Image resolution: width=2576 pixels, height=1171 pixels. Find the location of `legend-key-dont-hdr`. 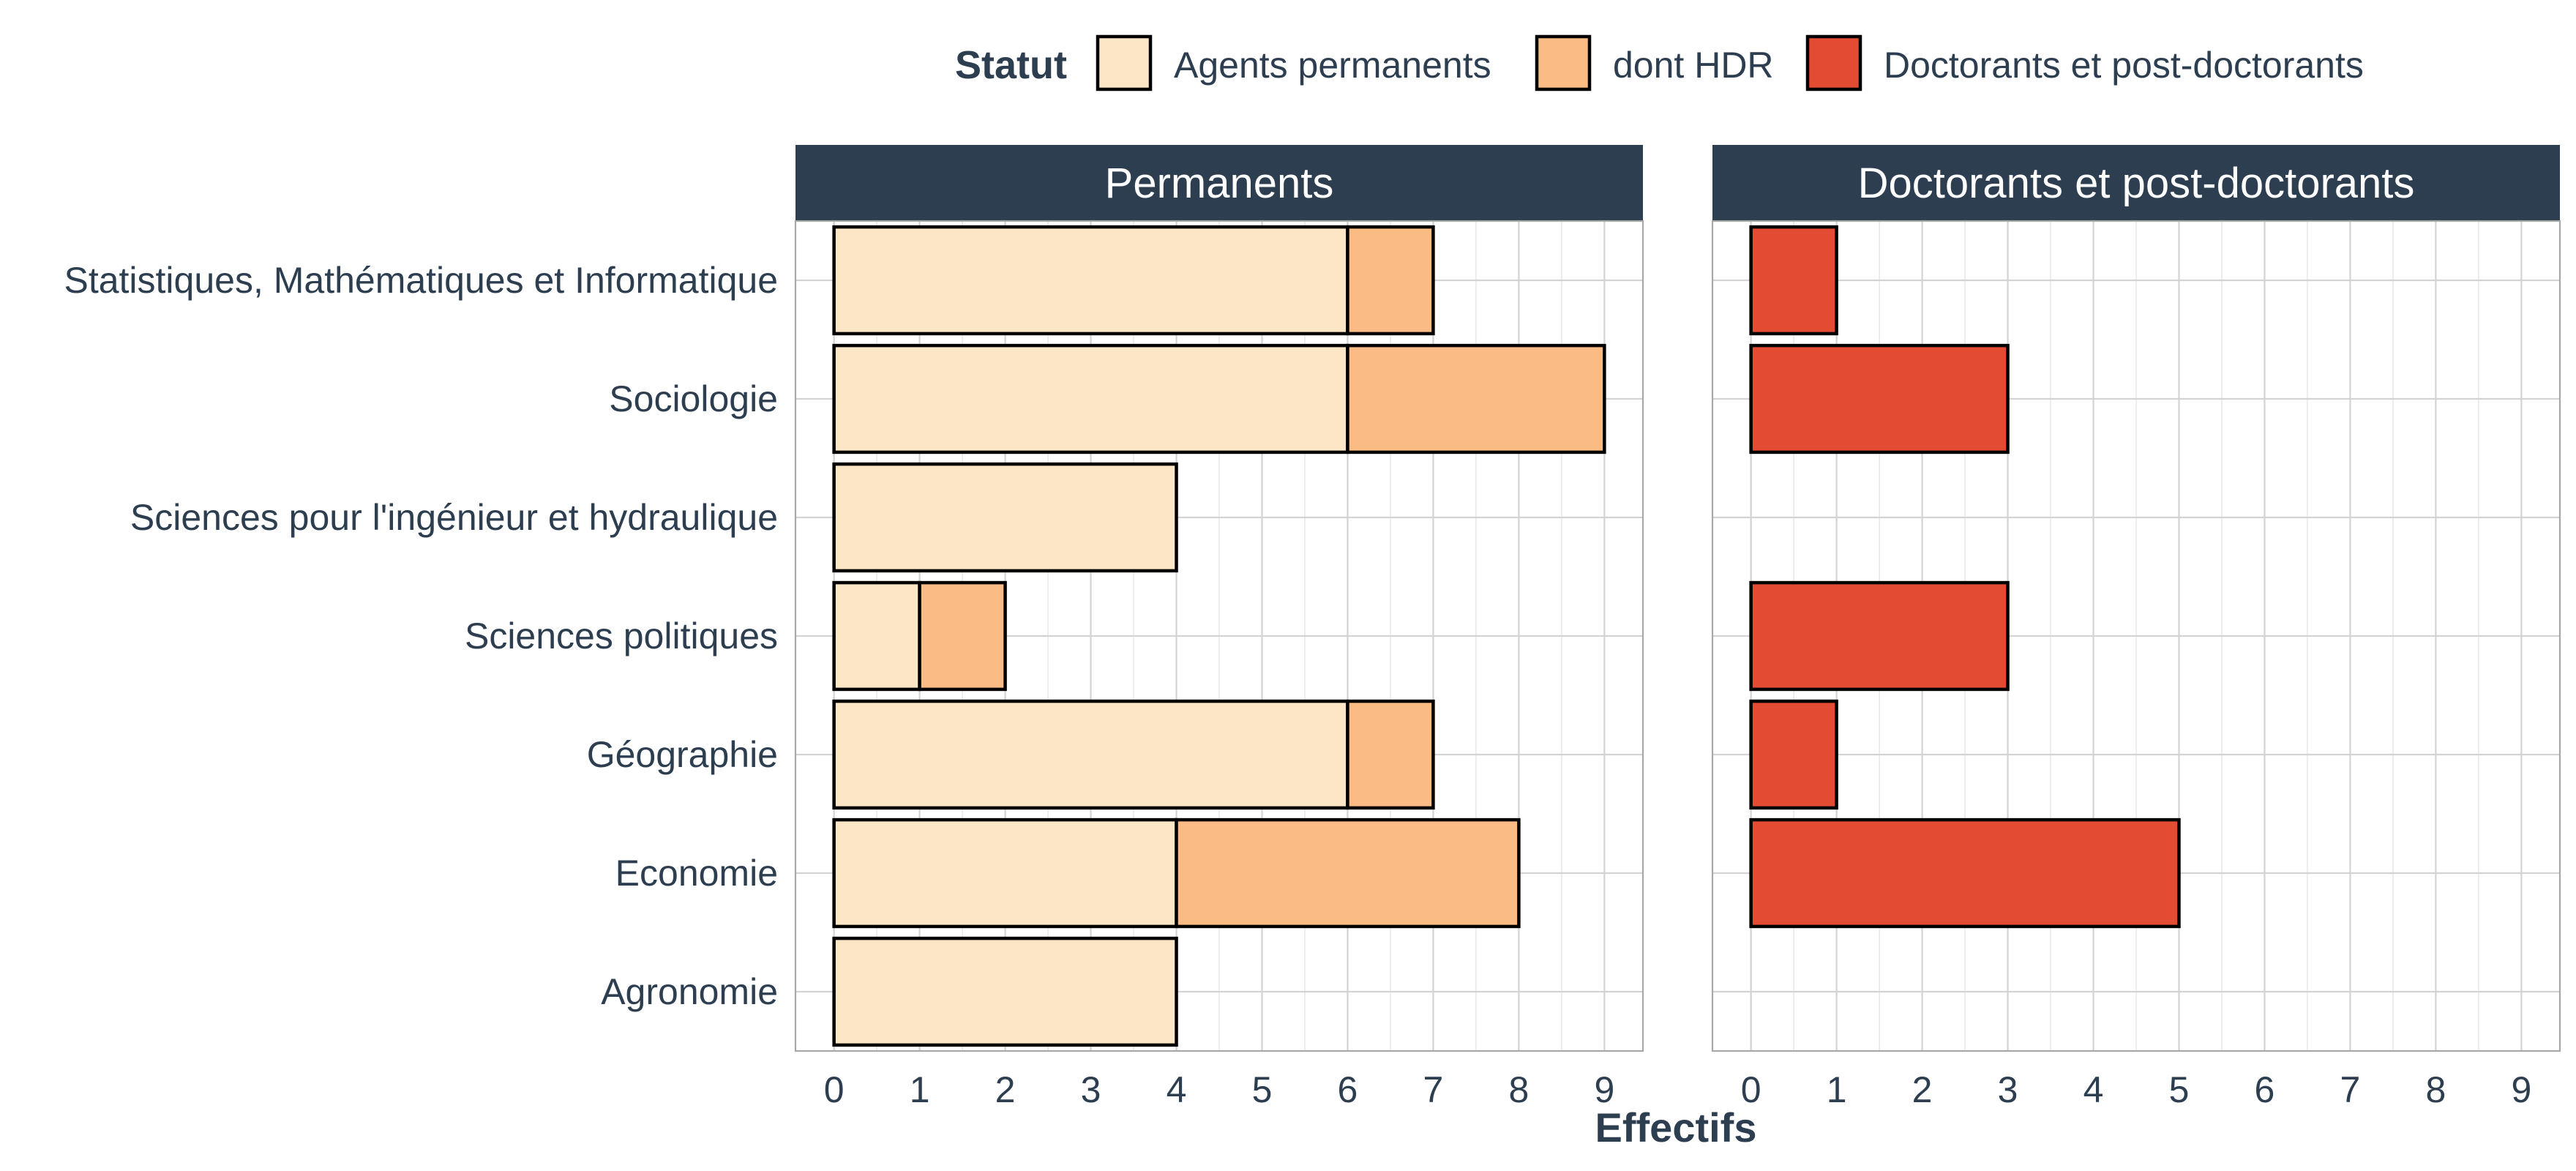

legend-key-dont-hdr is located at coordinates (1563, 62).